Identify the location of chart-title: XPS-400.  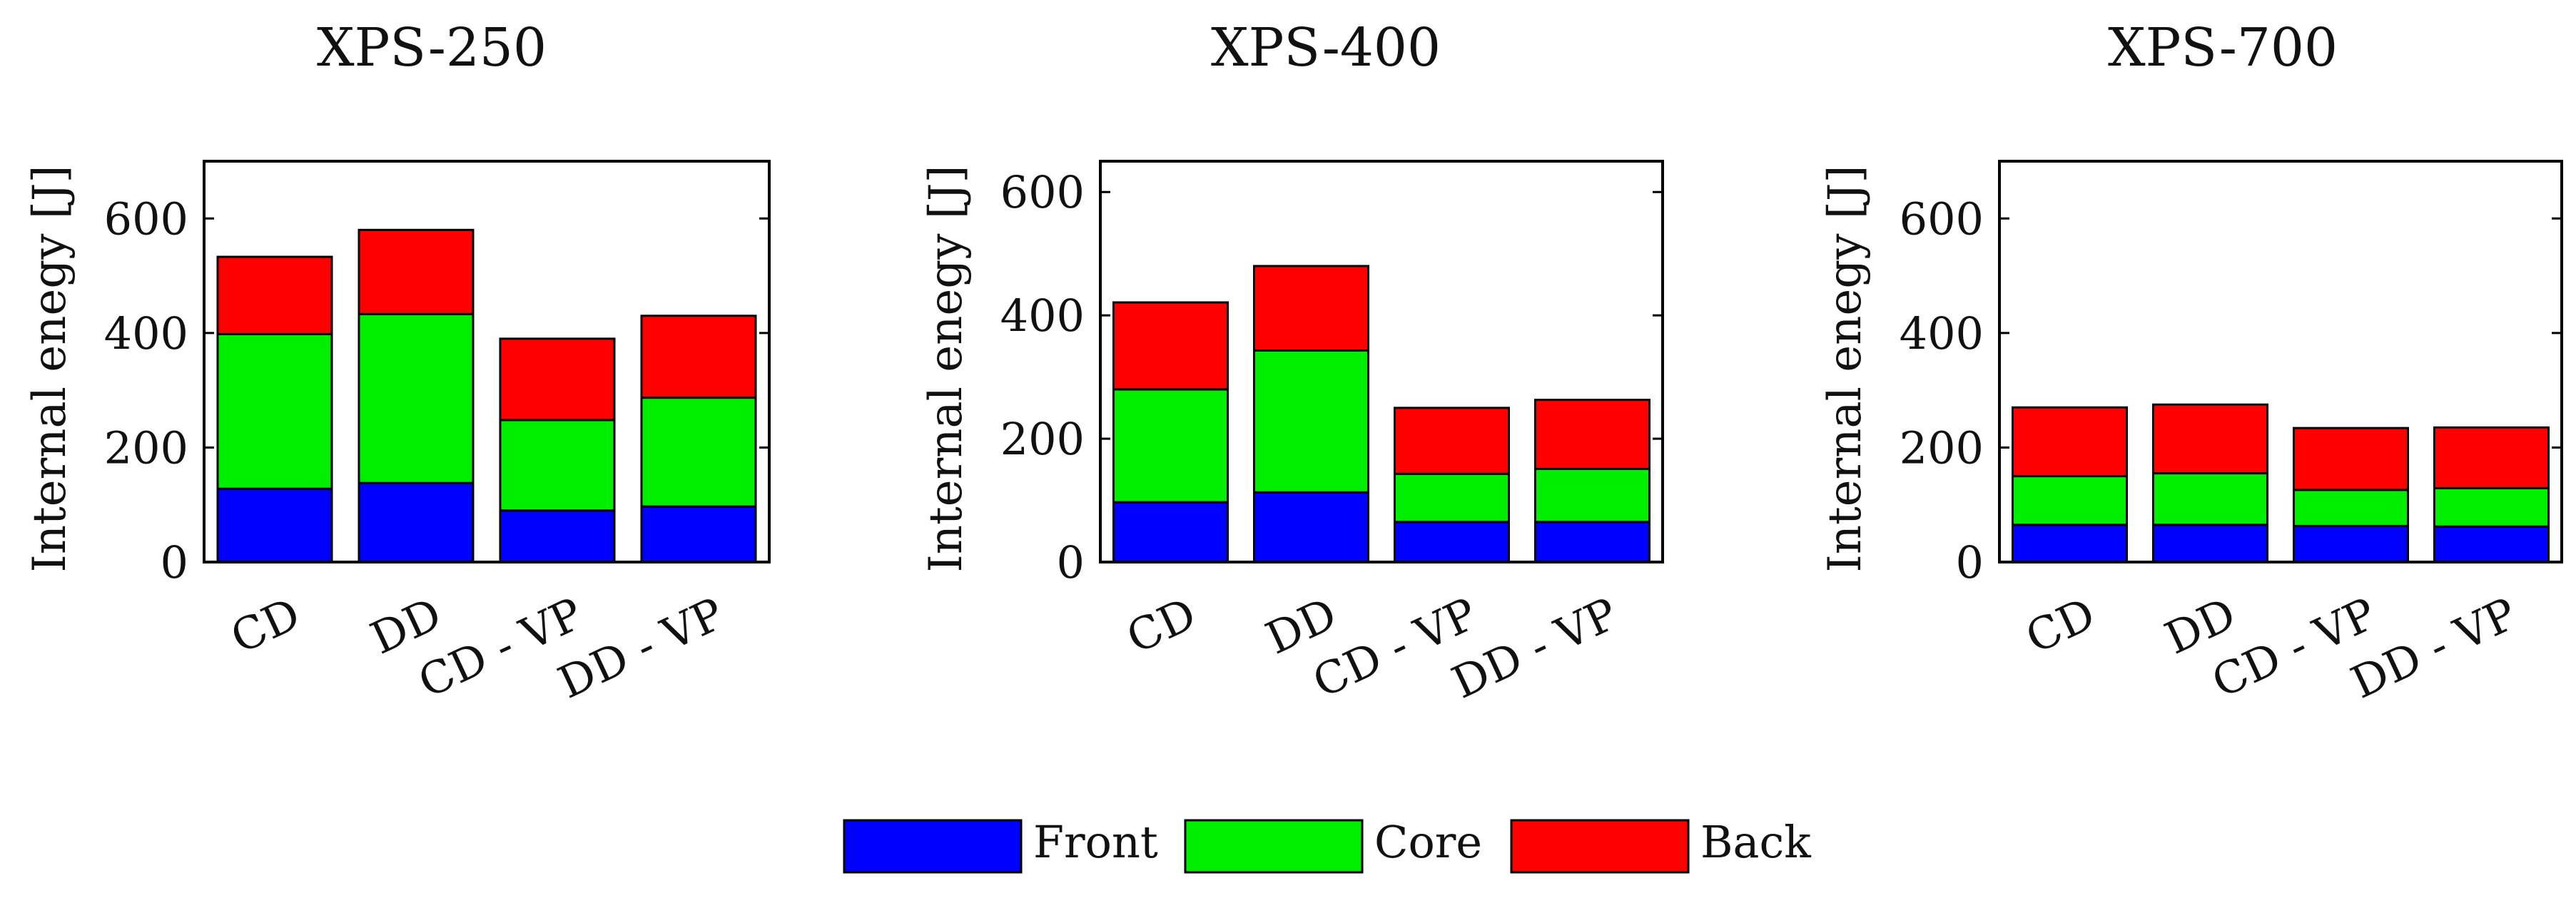
(1326, 48).